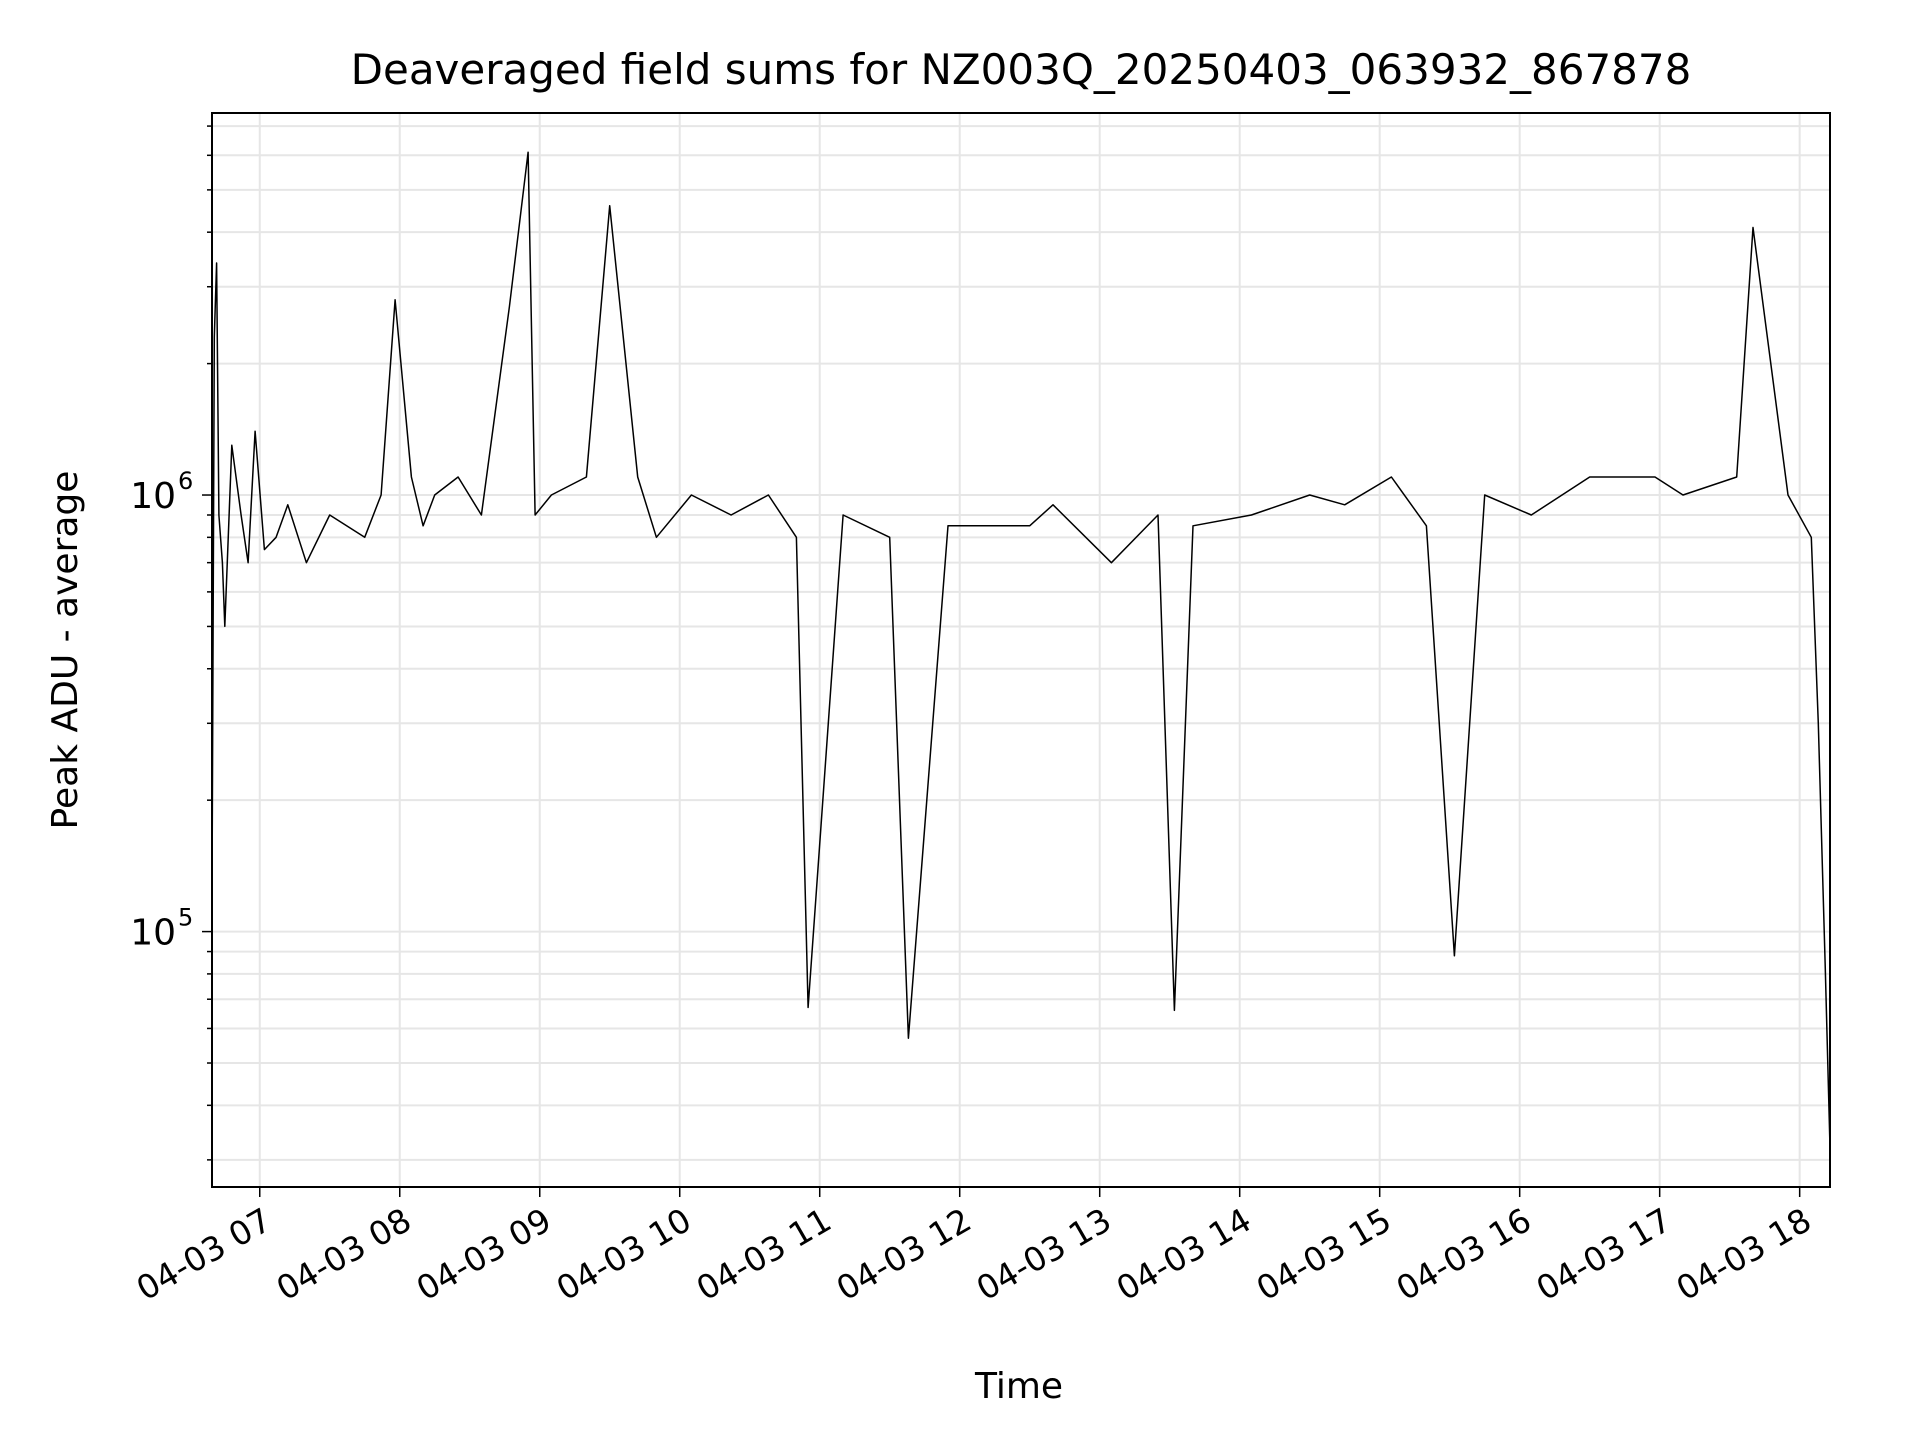 The image size is (1920, 1440). What do you see at coordinates (65, 650) in the screenshot?
I see `y-axis-label: Peak ADU - average` at bounding box center [65, 650].